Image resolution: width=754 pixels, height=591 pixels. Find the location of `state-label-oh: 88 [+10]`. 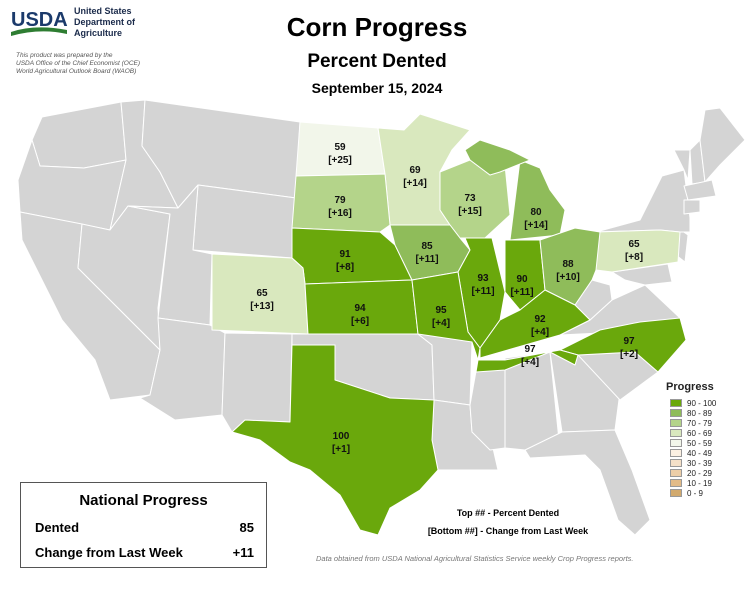

state-label-oh: 88 [+10] is located at coordinates (568, 271).